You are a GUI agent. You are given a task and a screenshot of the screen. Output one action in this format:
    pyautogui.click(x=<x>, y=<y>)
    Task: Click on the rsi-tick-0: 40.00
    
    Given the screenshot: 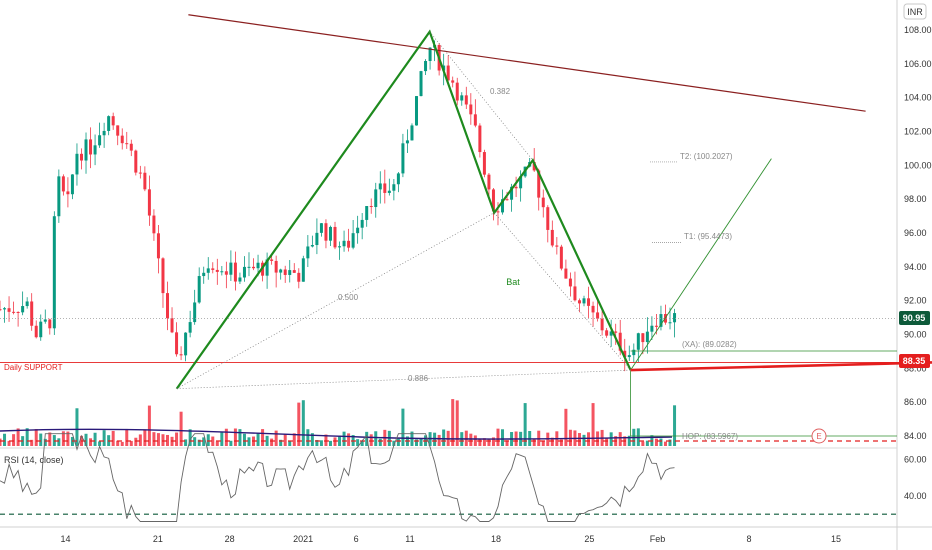 What is the action you would take?
    pyautogui.click(x=915, y=496)
    